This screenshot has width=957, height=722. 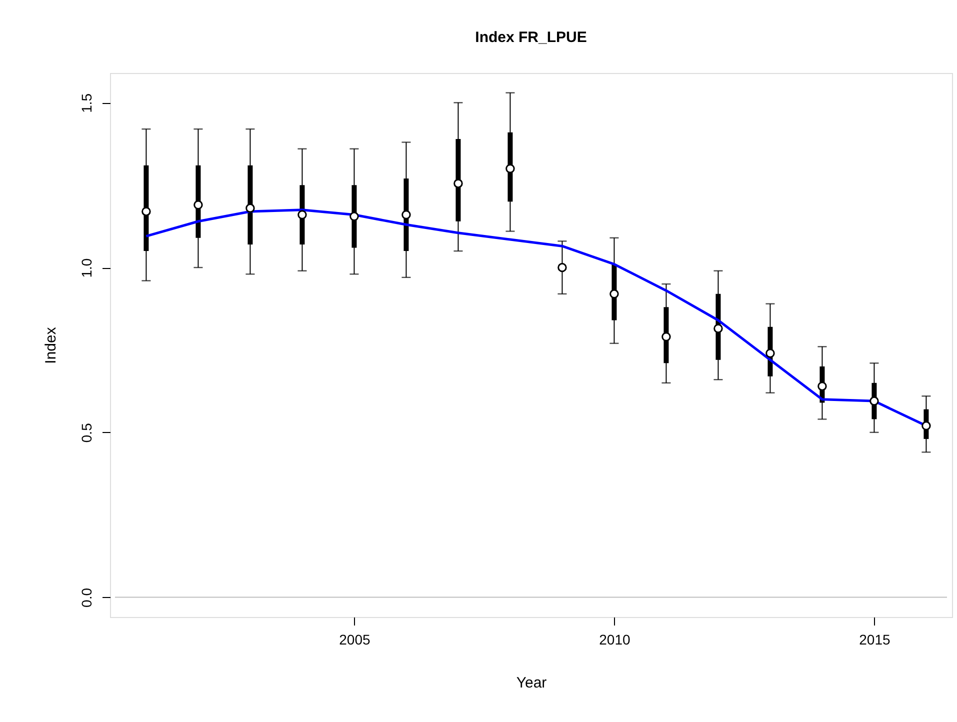 I want to click on y-tick-label: 1.0, so click(x=86, y=268).